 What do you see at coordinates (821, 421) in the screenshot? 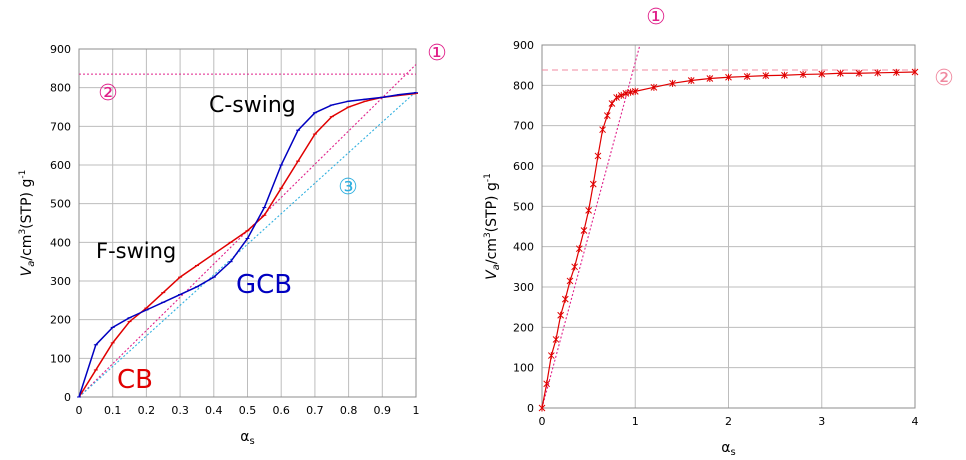
I see `x-tick-label: 3` at bounding box center [821, 421].